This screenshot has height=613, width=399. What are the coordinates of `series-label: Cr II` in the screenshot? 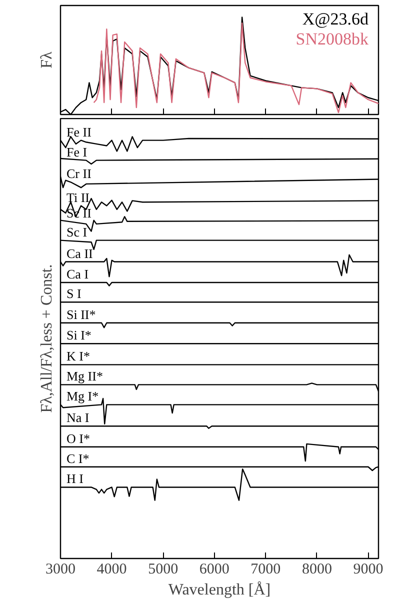 It's located at (79, 174).